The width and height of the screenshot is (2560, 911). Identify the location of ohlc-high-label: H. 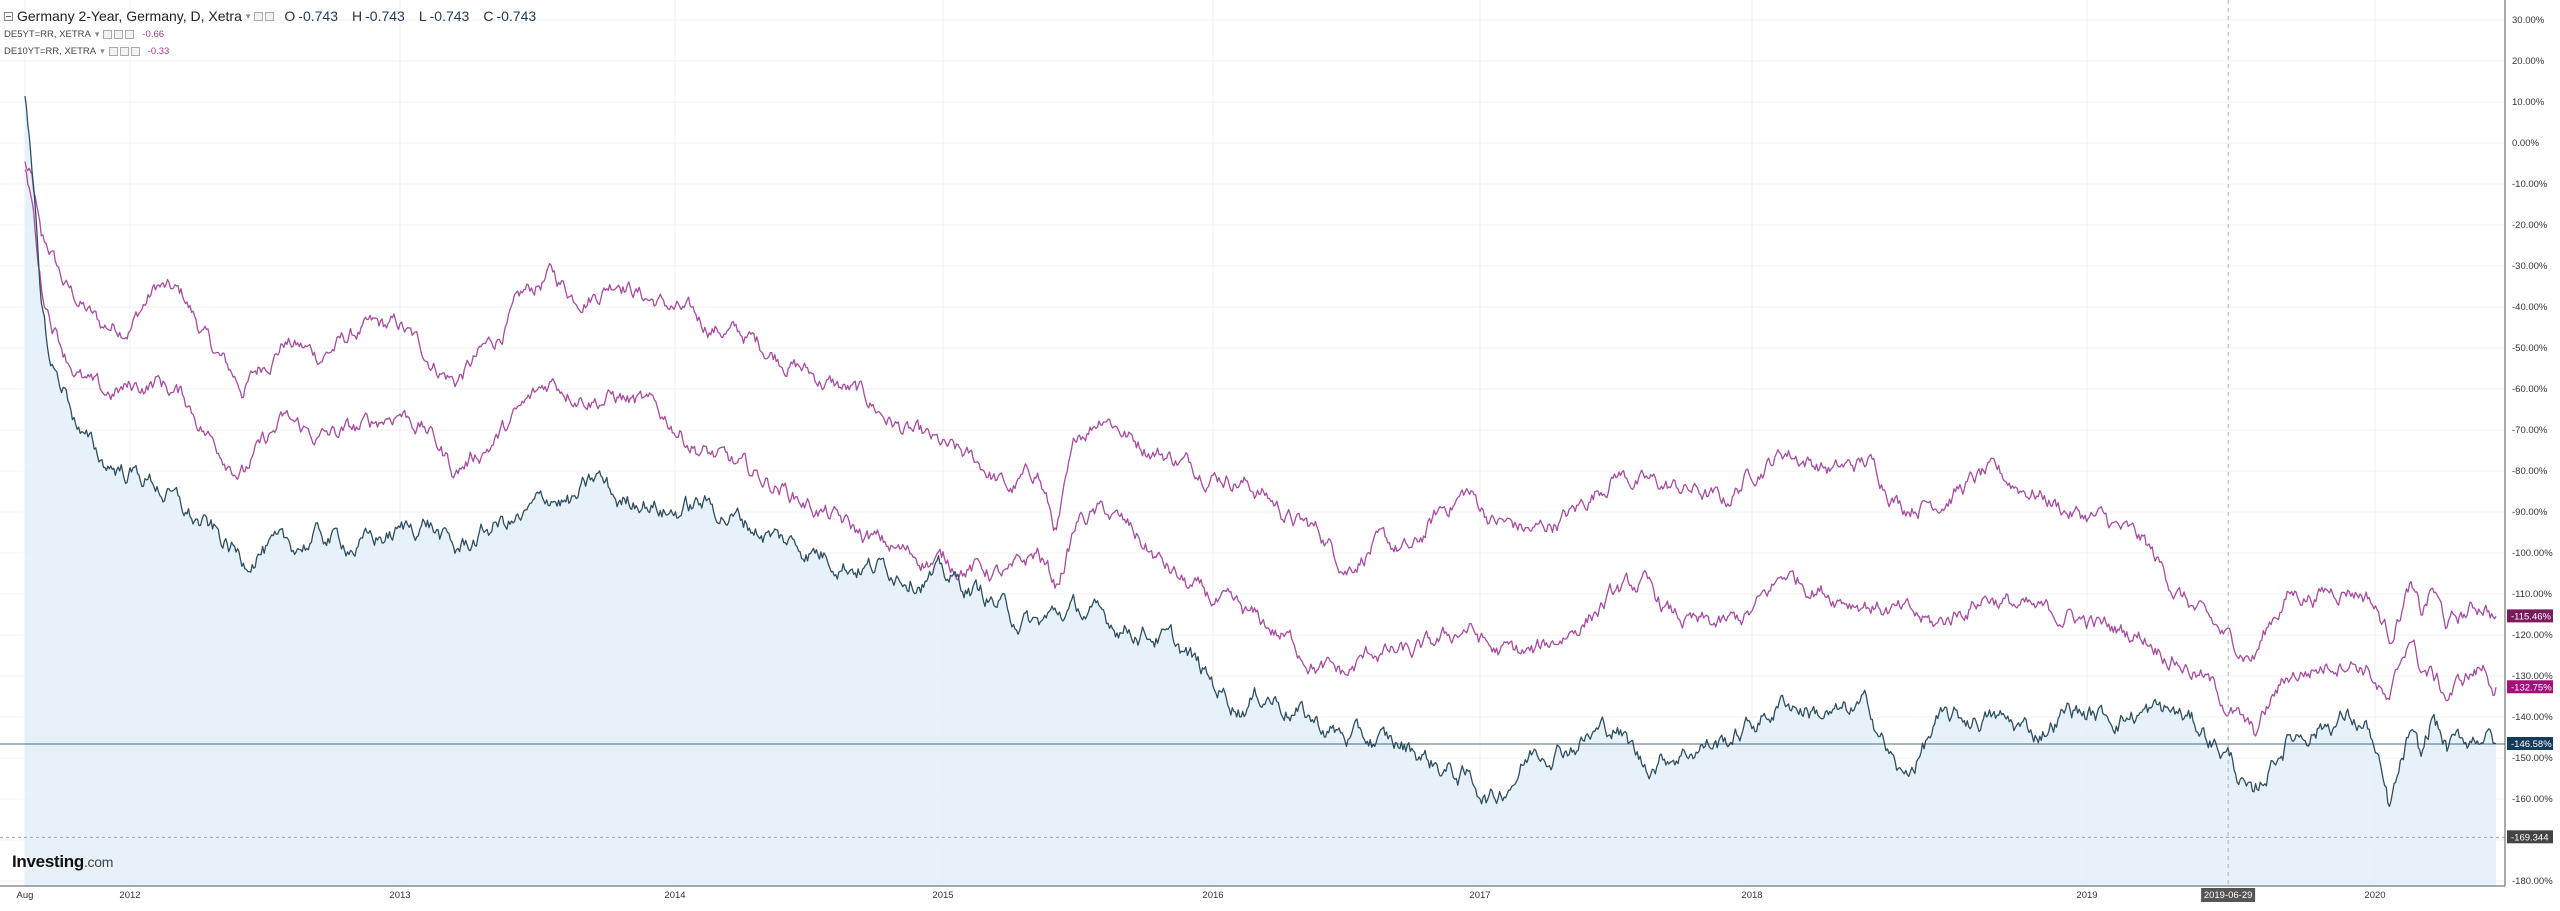
(357, 16).